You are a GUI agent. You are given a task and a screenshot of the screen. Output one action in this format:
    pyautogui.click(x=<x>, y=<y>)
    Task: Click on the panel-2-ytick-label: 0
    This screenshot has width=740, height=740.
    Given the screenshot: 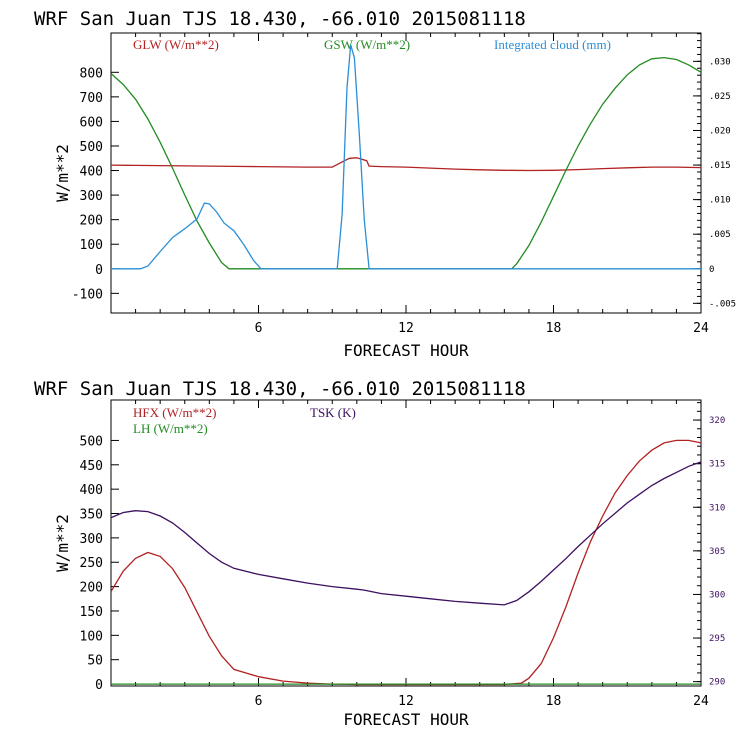 What is the action you would take?
    pyautogui.click(x=99, y=685)
    